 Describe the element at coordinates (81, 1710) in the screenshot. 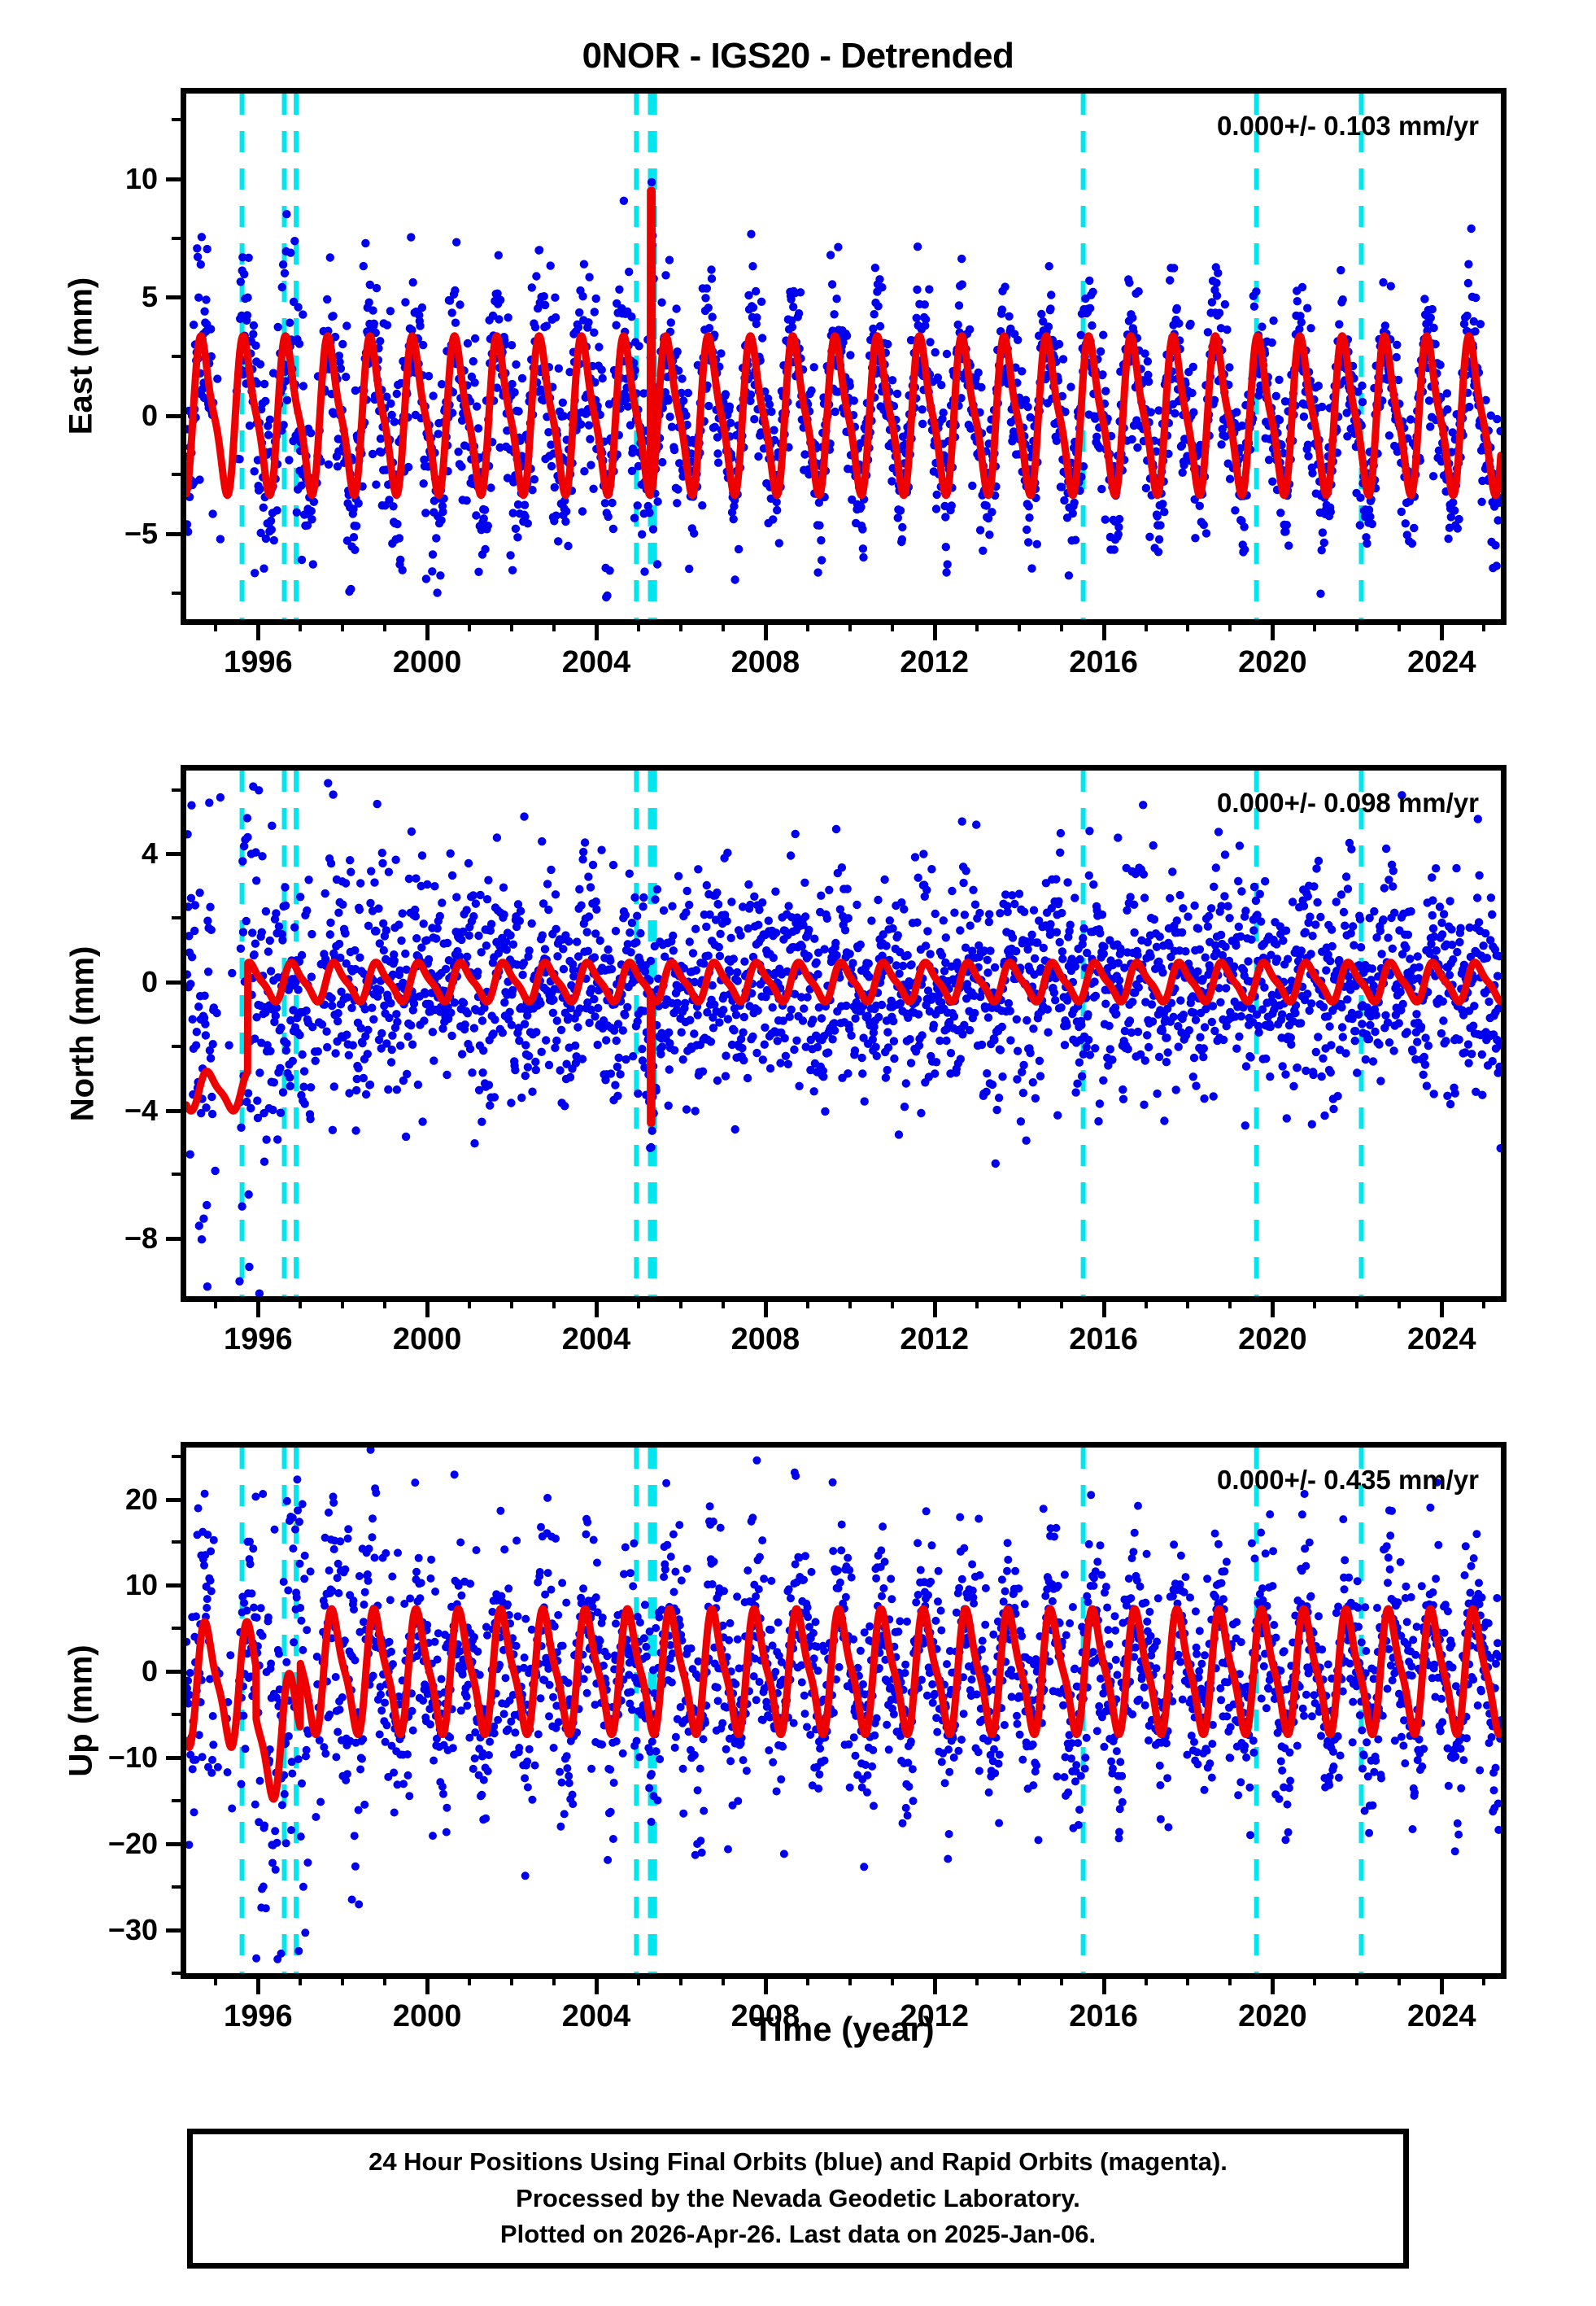

I see `panel-up-ylabel: Up (mm)` at that location.